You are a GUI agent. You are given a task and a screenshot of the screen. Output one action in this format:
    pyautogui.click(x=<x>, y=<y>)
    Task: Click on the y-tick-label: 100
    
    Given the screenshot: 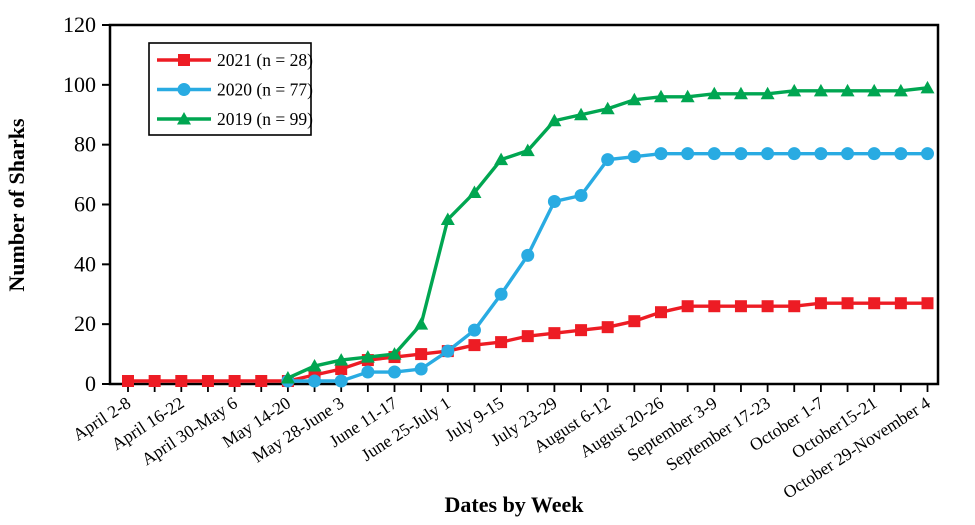 What is the action you would take?
    pyautogui.click(x=79, y=84)
    